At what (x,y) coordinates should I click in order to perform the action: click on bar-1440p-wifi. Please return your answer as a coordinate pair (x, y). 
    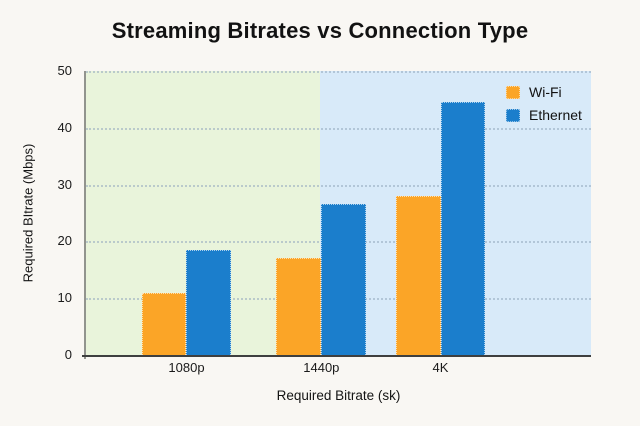
    Looking at the image, I should click on (299, 306).